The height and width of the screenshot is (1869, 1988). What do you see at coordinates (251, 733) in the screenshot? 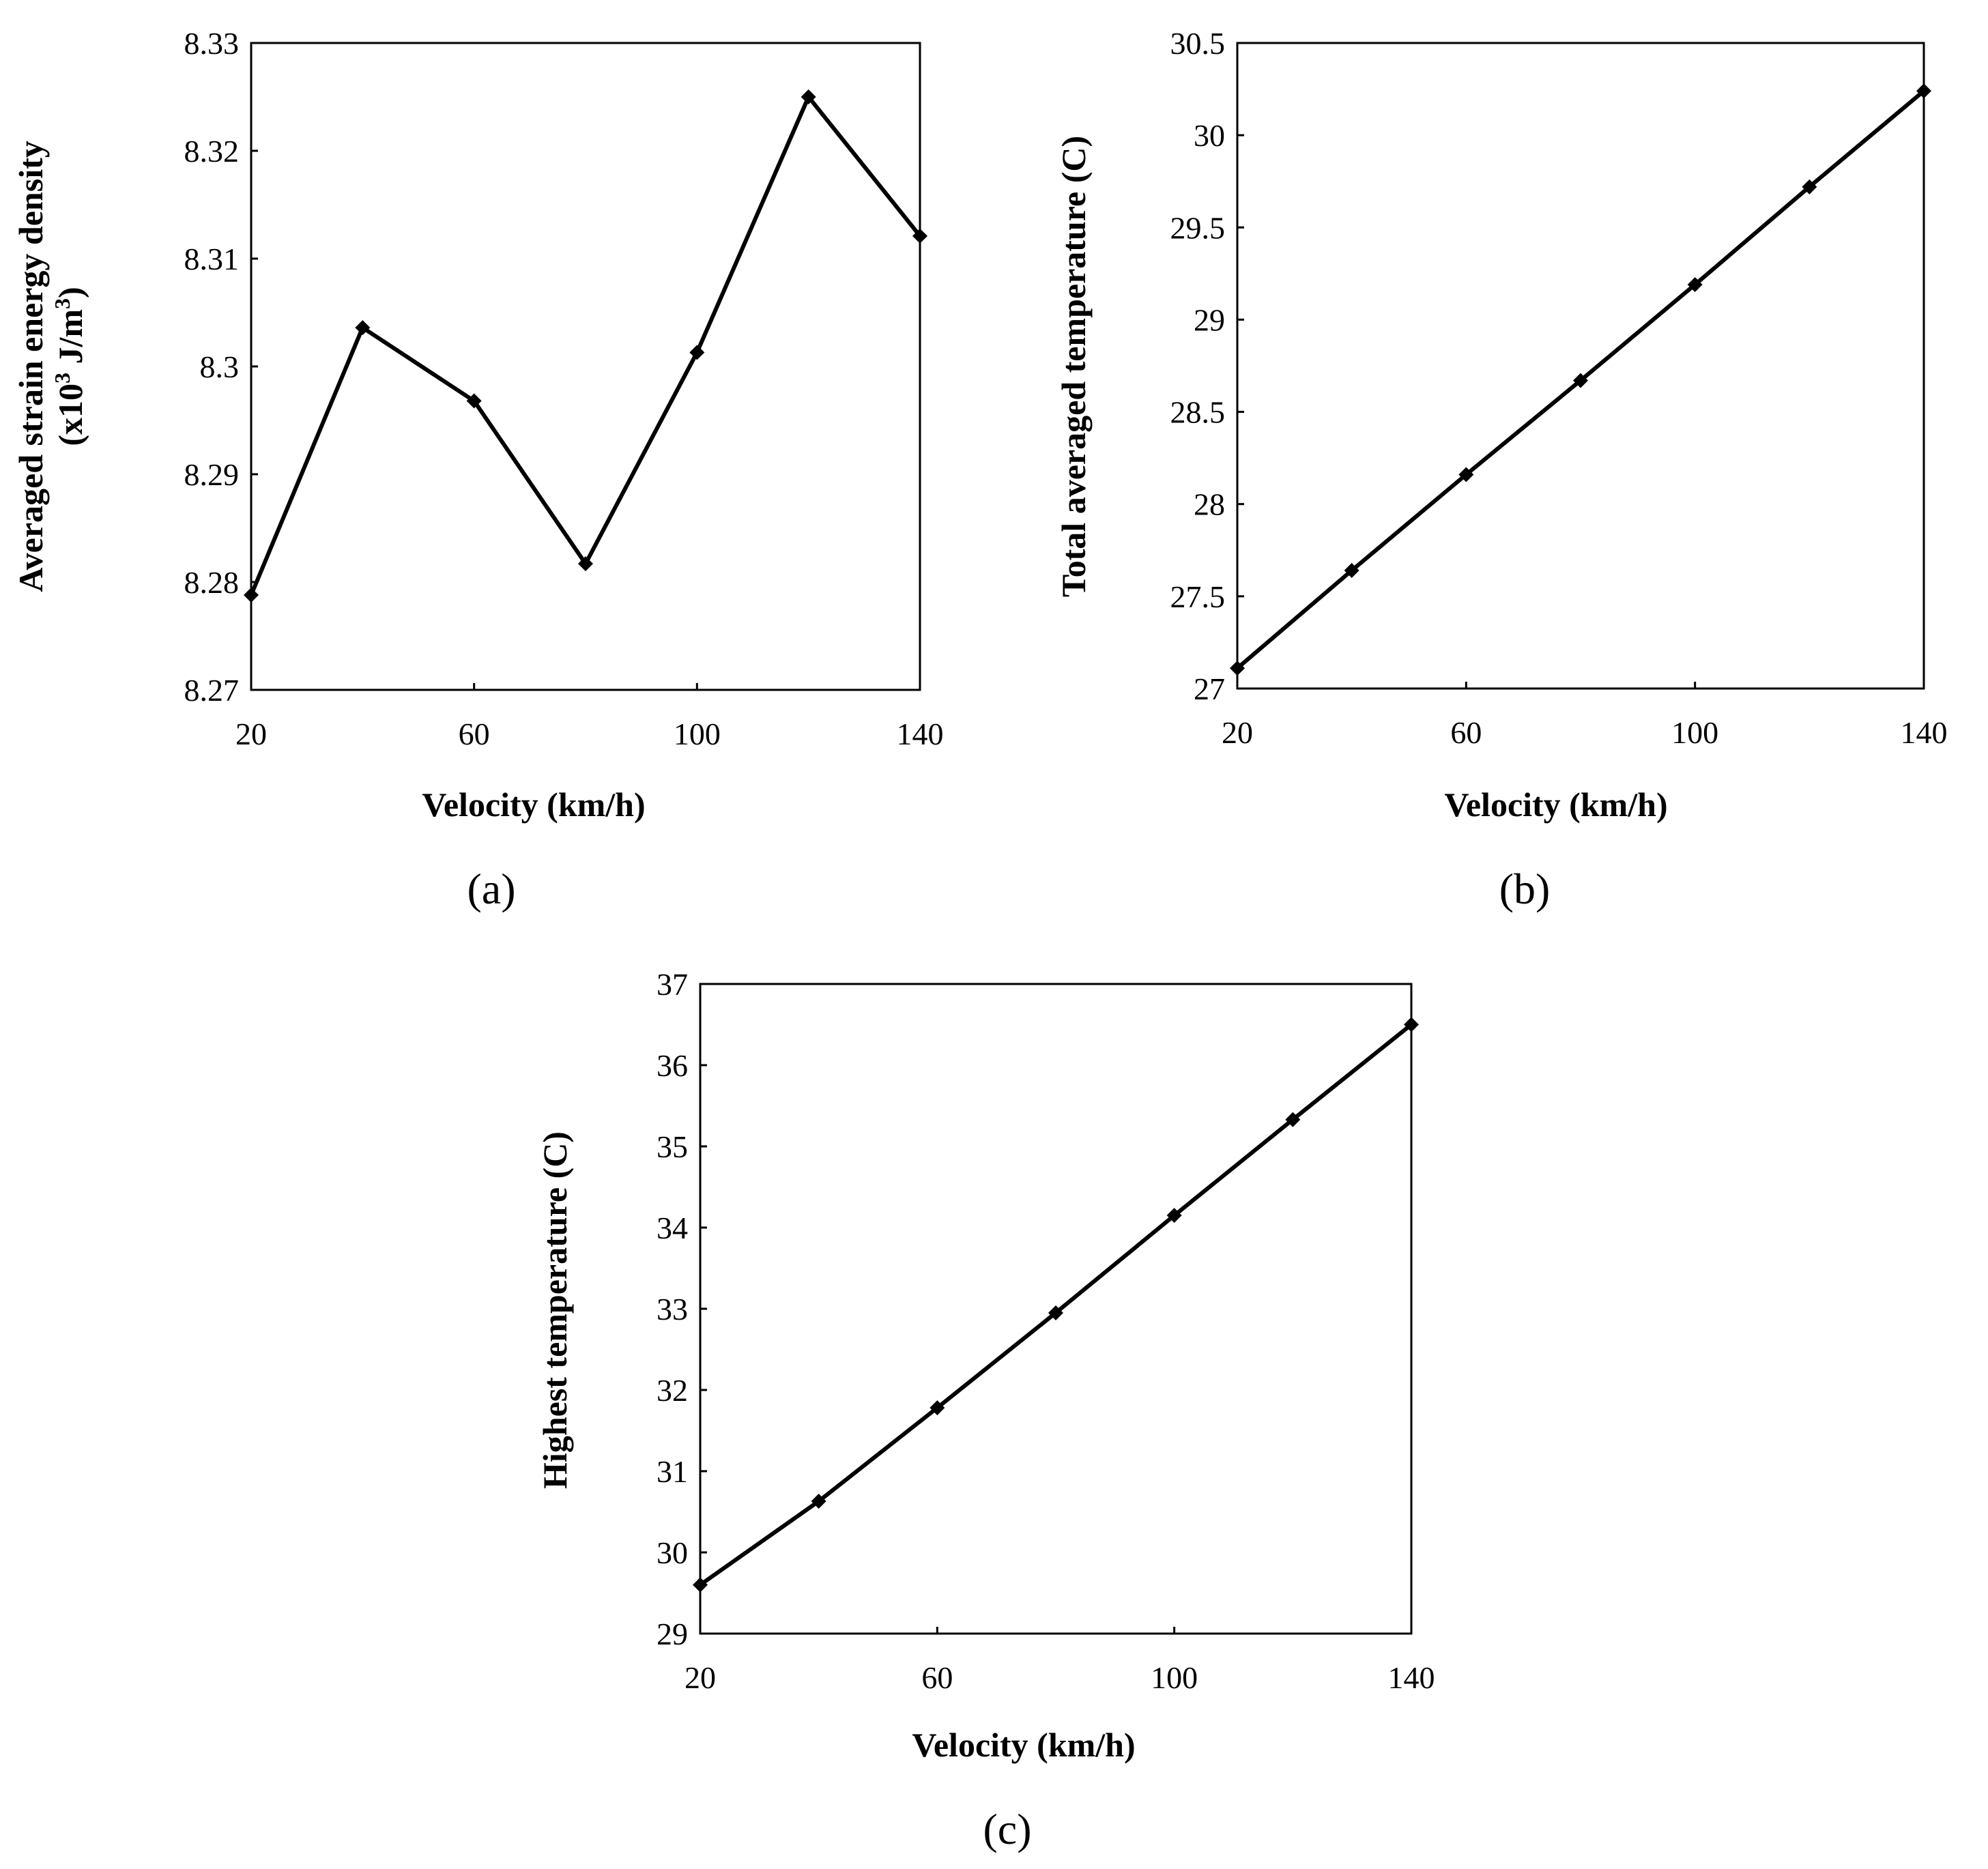
I see `panel-a-x-tick-label: 20` at bounding box center [251, 733].